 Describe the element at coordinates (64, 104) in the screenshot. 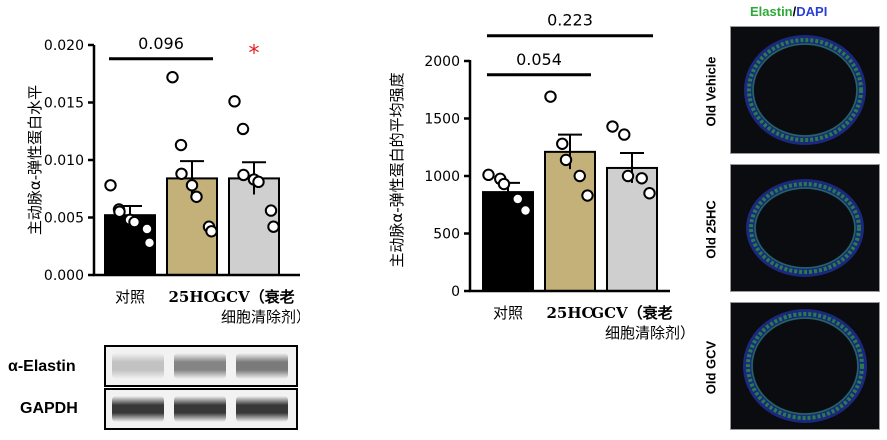

I see `y-tick-label: 0.015` at that location.